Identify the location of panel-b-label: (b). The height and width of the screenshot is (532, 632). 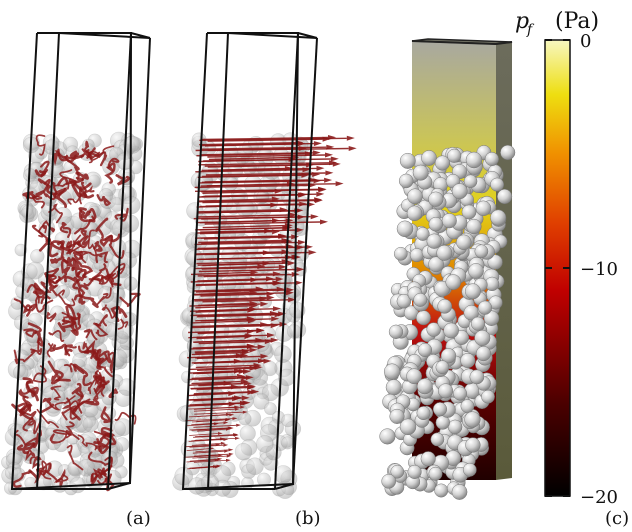
(308, 518).